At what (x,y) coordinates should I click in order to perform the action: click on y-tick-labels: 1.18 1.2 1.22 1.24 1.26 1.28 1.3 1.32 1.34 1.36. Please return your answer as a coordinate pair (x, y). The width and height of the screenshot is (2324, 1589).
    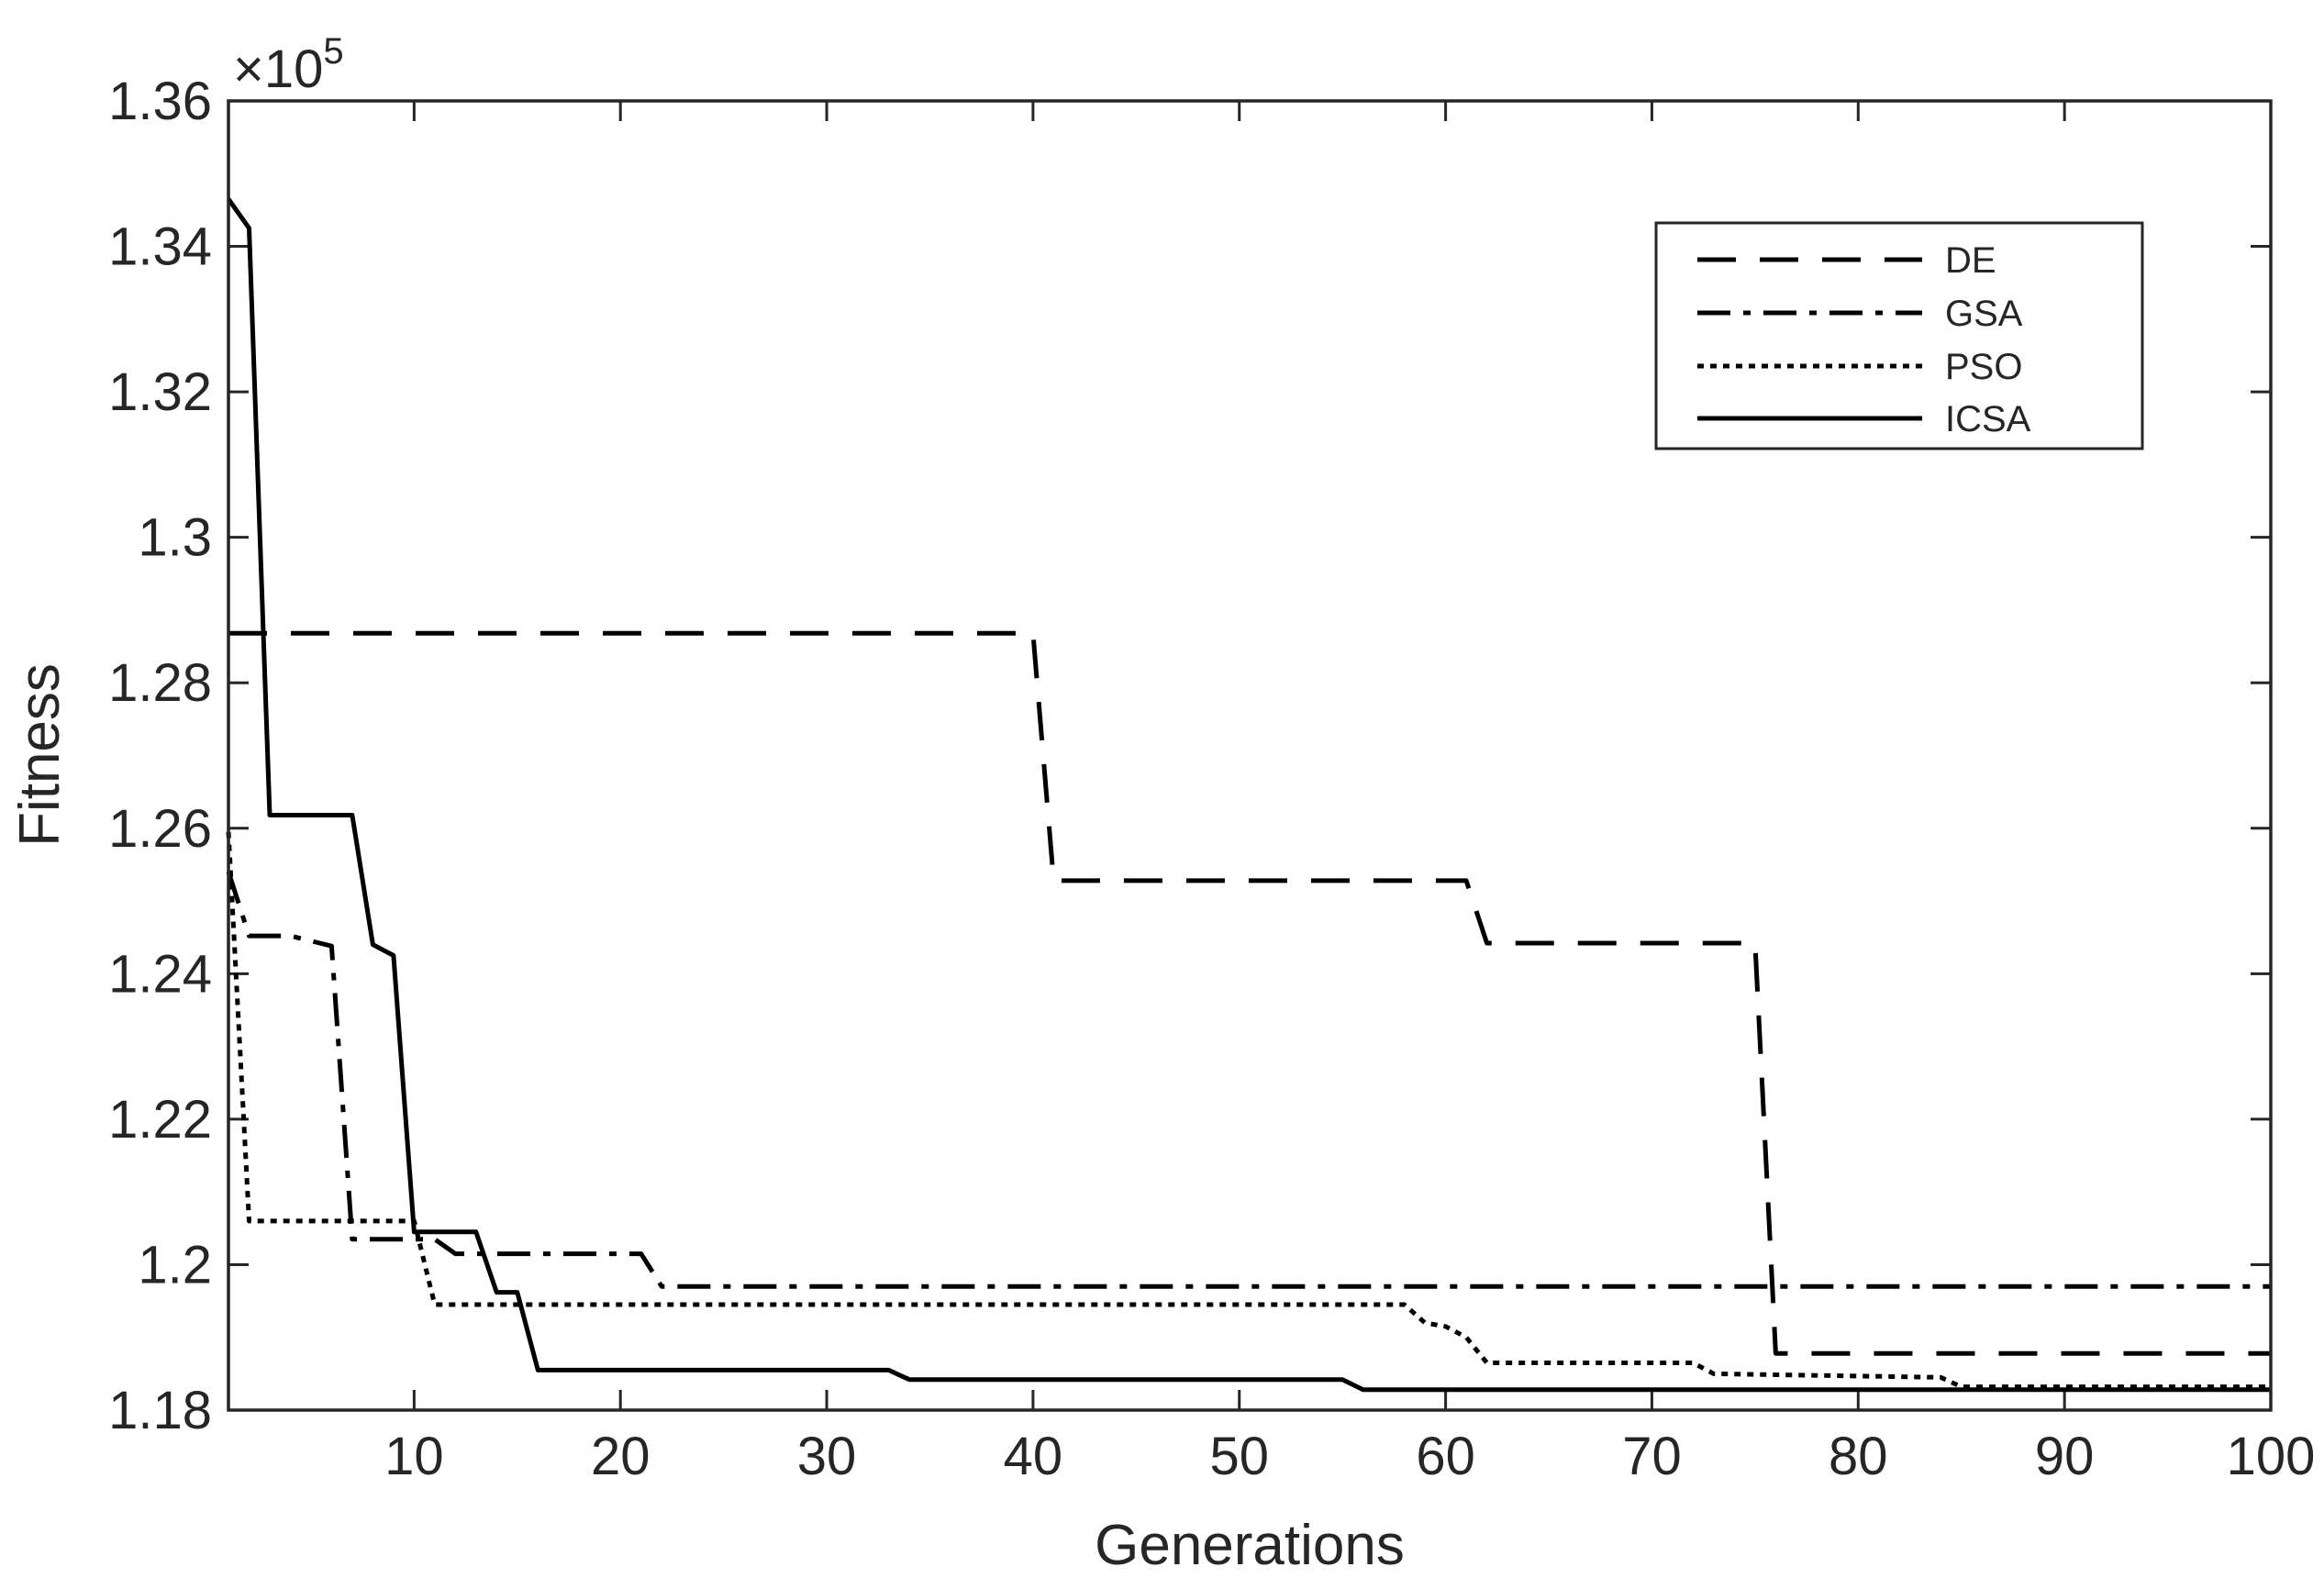
    Looking at the image, I should click on (160, 756).